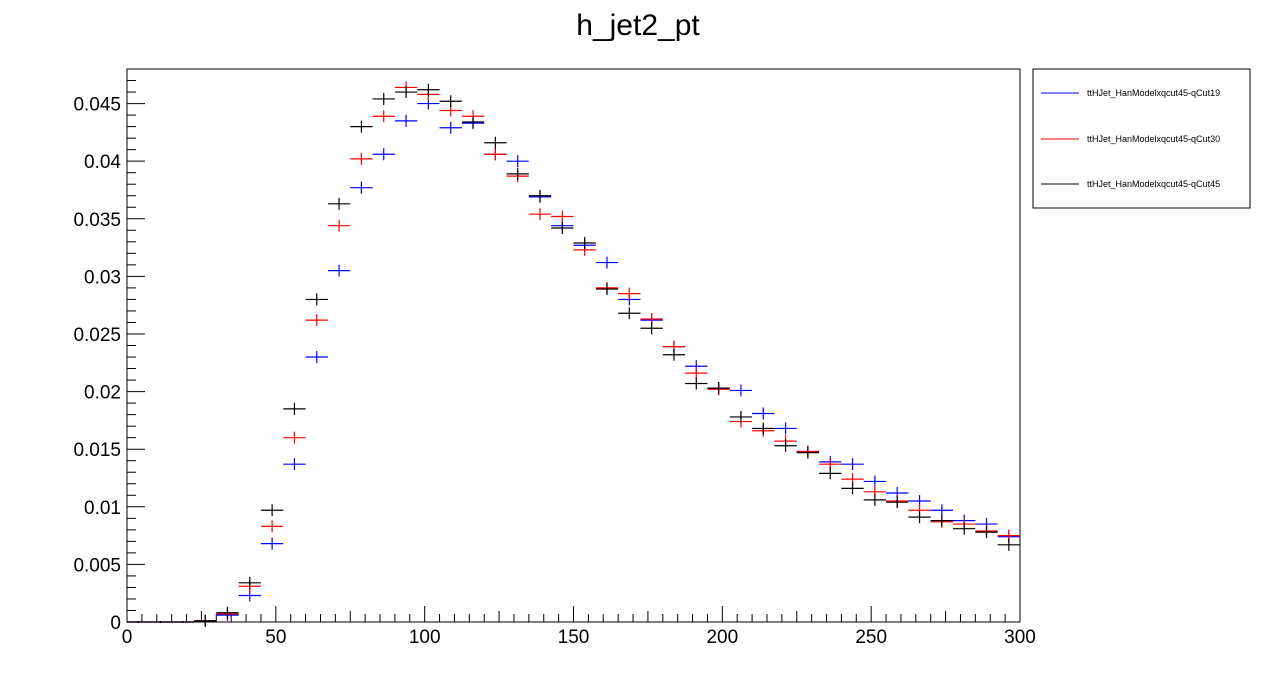 Image resolution: width=1276 pixels, height=692 pixels. What do you see at coordinates (102, 508) in the screenshot?
I see `y-tick-label: 0.01` at bounding box center [102, 508].